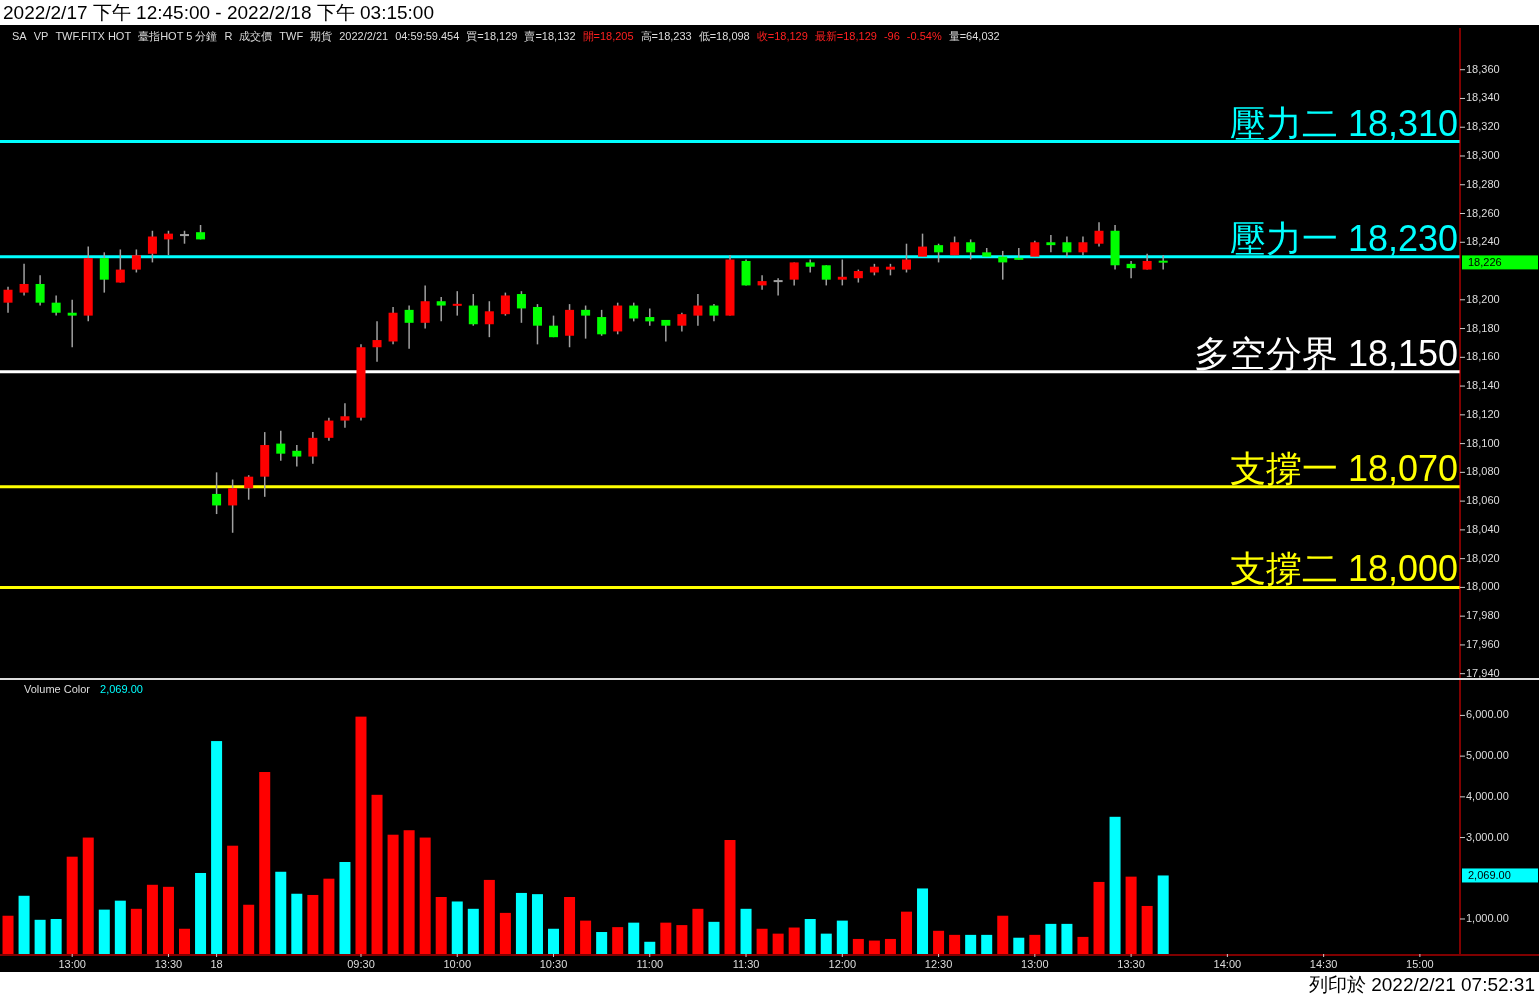 This screenshot has width=1539, height=995. Describe the element at coordinates (1483, 442) in the screenshot. I see `y-tick-label: 18,100` at that location.